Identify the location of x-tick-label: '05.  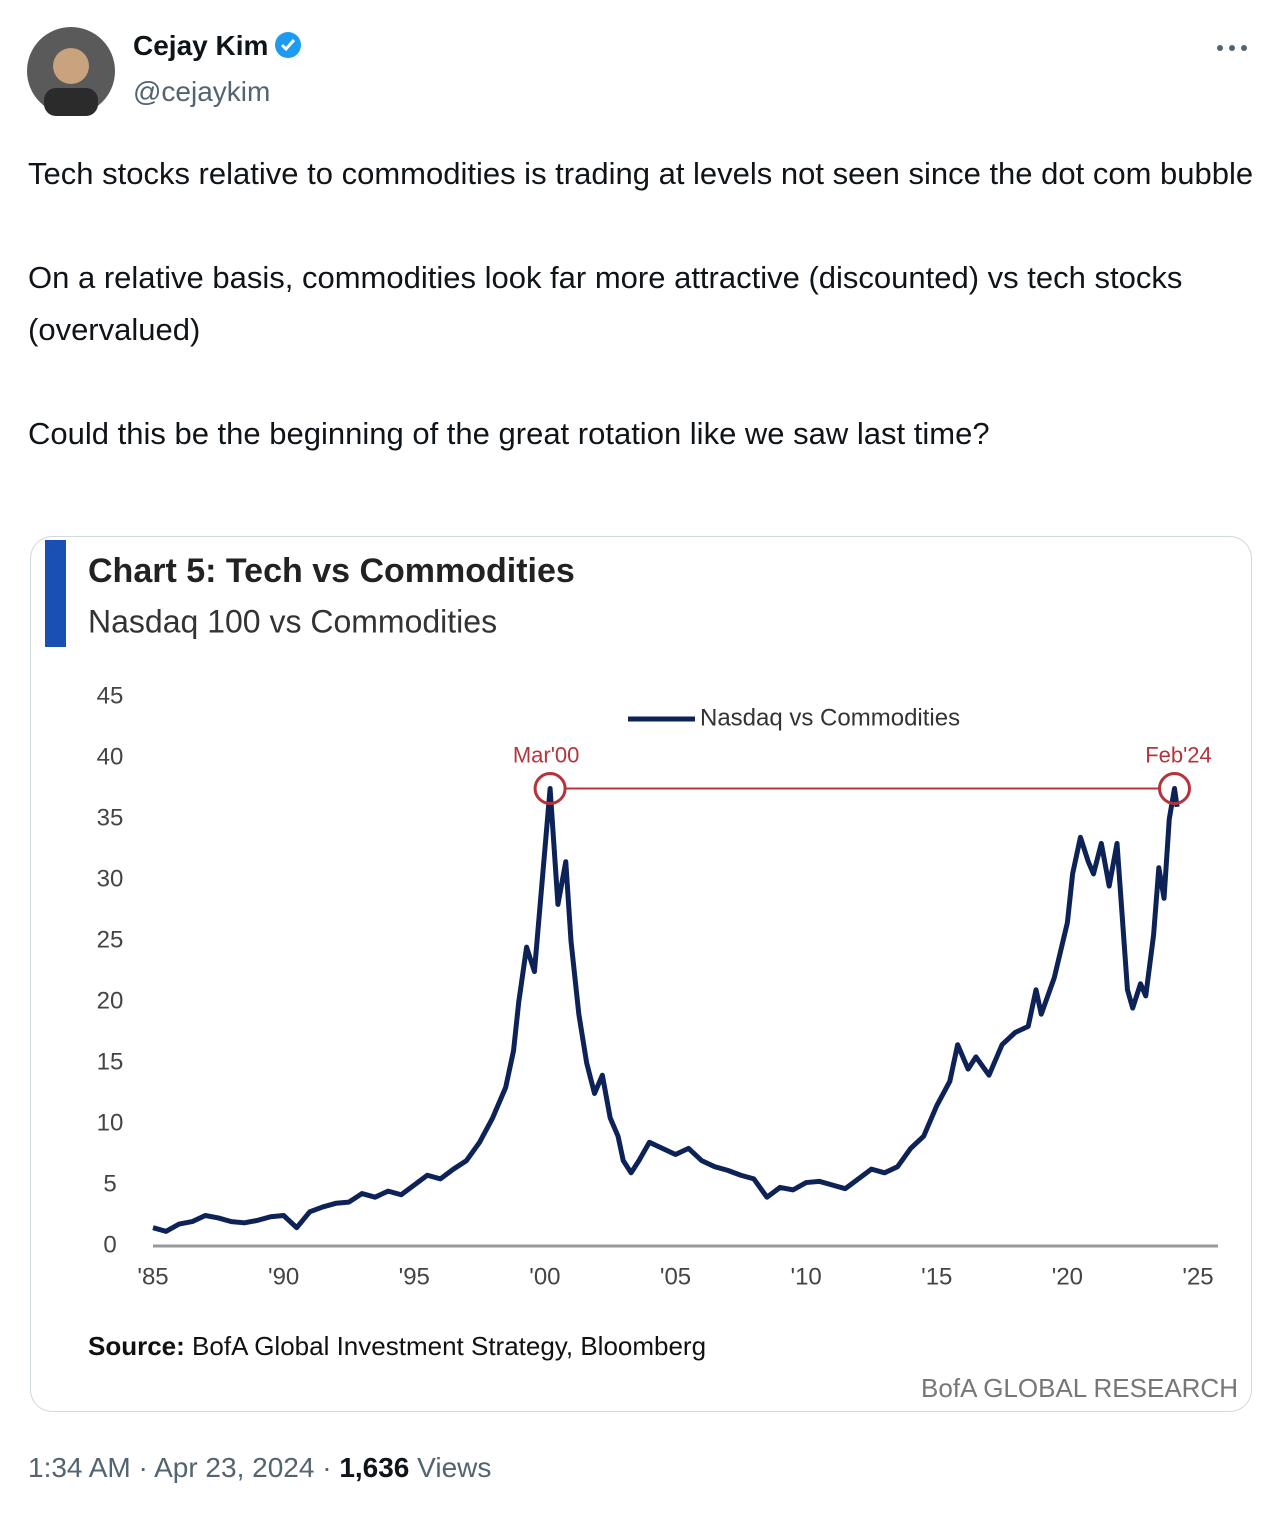
(675, 1276).